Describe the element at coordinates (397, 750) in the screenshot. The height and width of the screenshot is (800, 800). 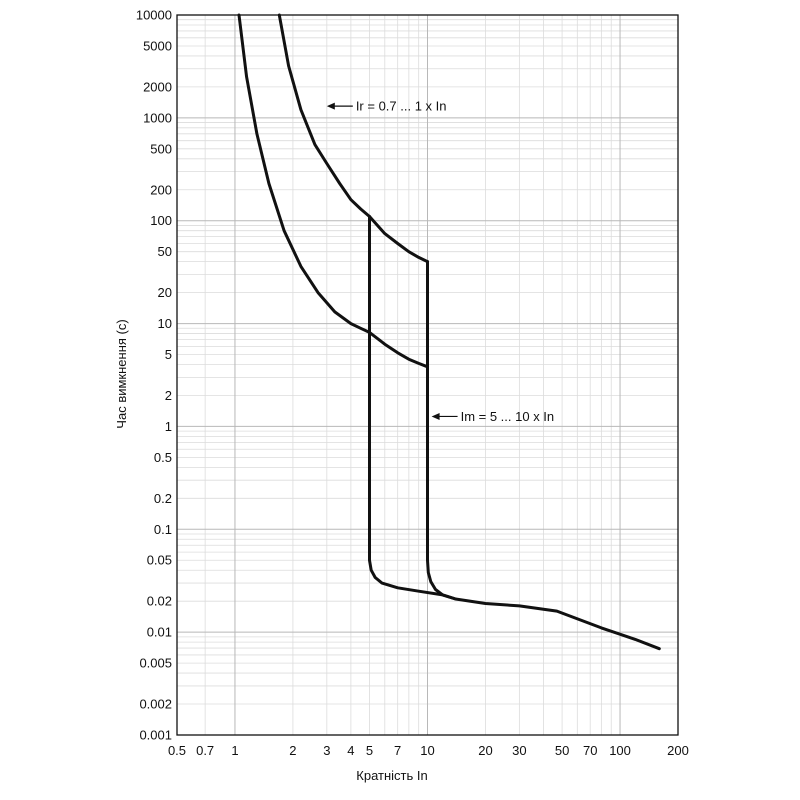
I see `x-tick-label: 7` at that location.